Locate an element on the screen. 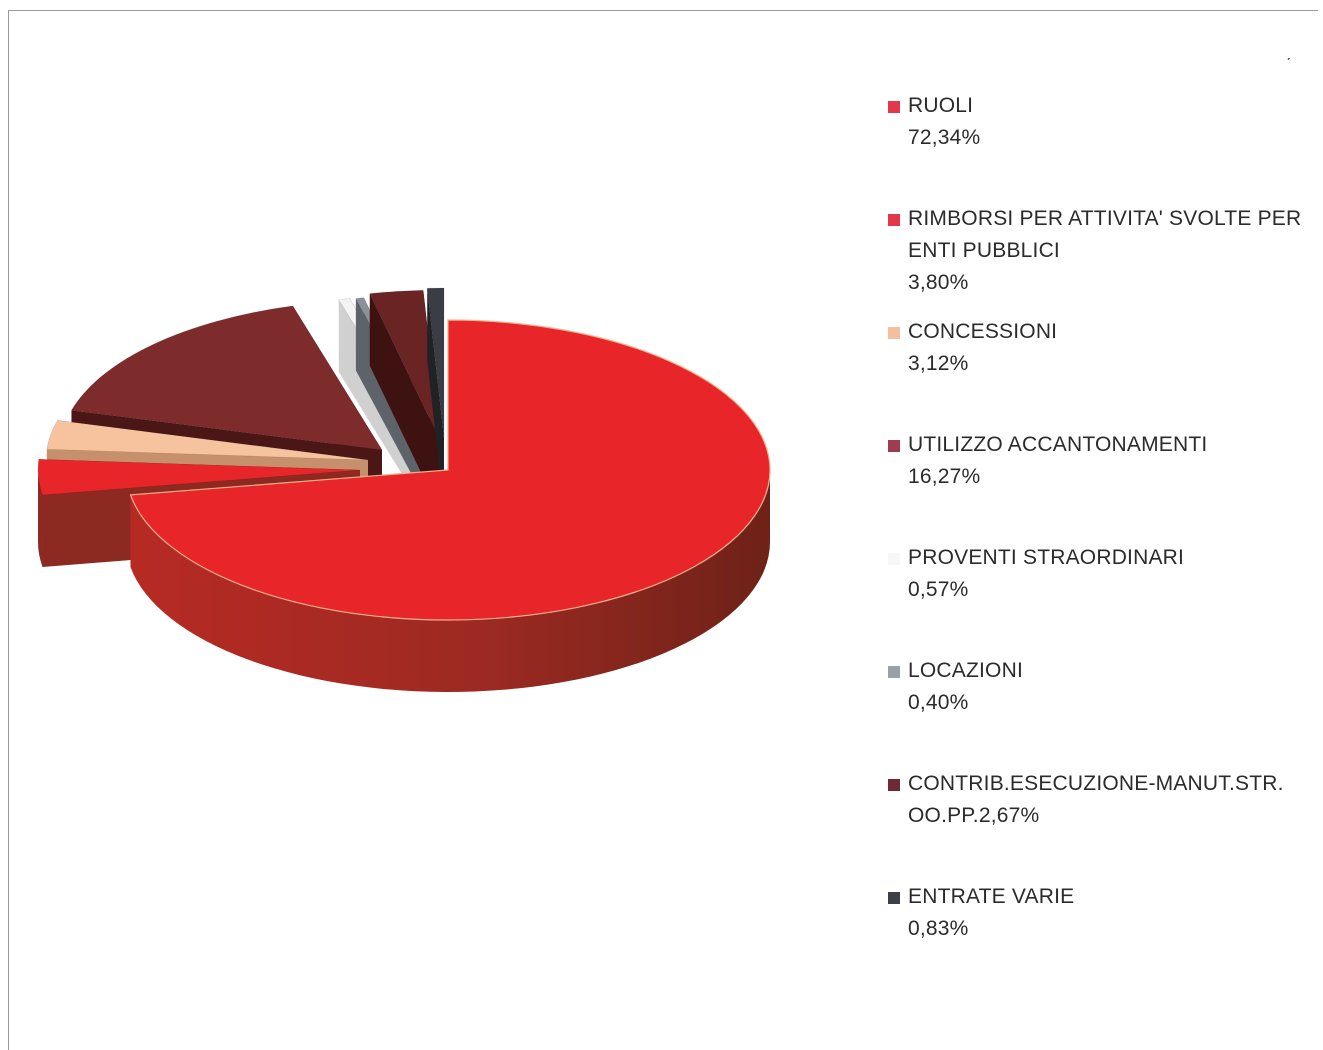 The height and width of the screenshot is (1050, 1323). scan-mark: ˏ is located at coordinates (1288, 52).